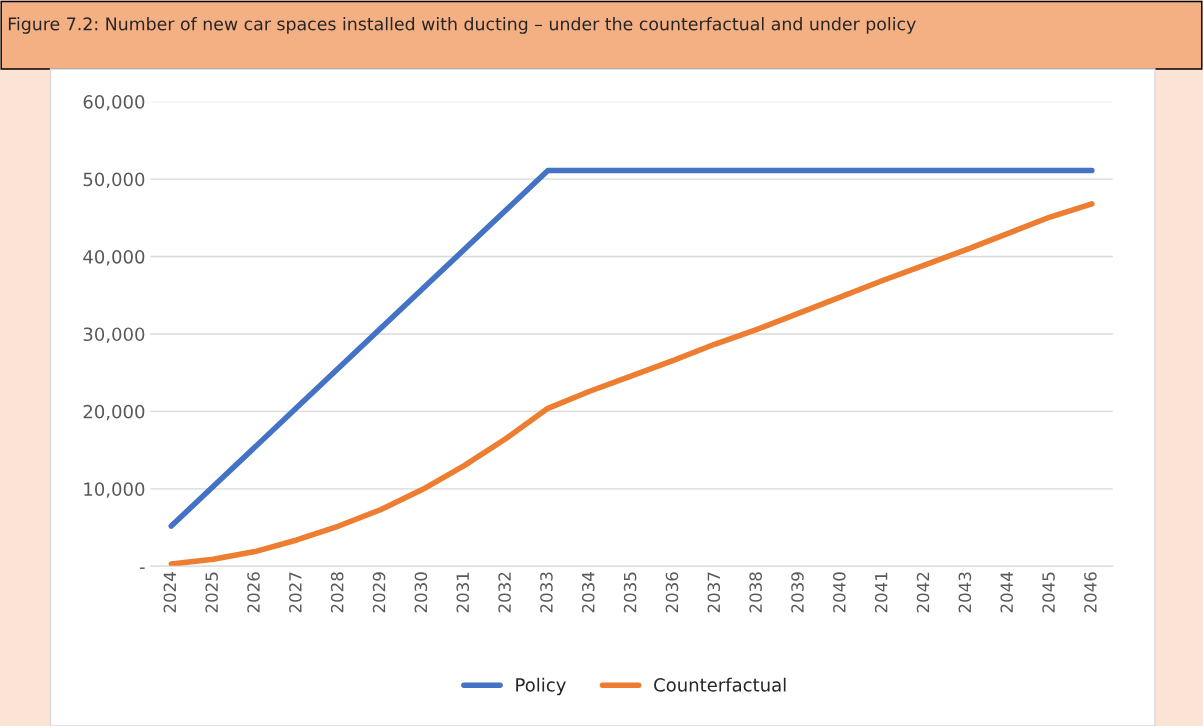 The width and height of the screenshot is (1203, 726). What do you see at coordinates (881, 592) in the screenshot?
I see `x-tick-label: 2041` at bounding box center [881, 592].